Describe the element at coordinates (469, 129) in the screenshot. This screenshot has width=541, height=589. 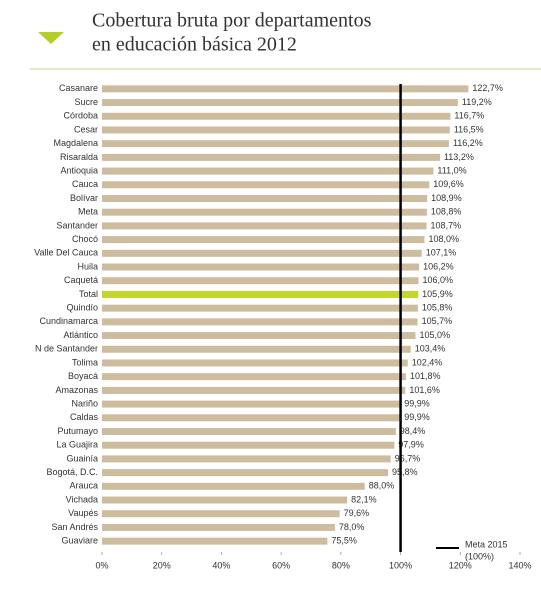
I see `value-label: 116,5%` at that location.